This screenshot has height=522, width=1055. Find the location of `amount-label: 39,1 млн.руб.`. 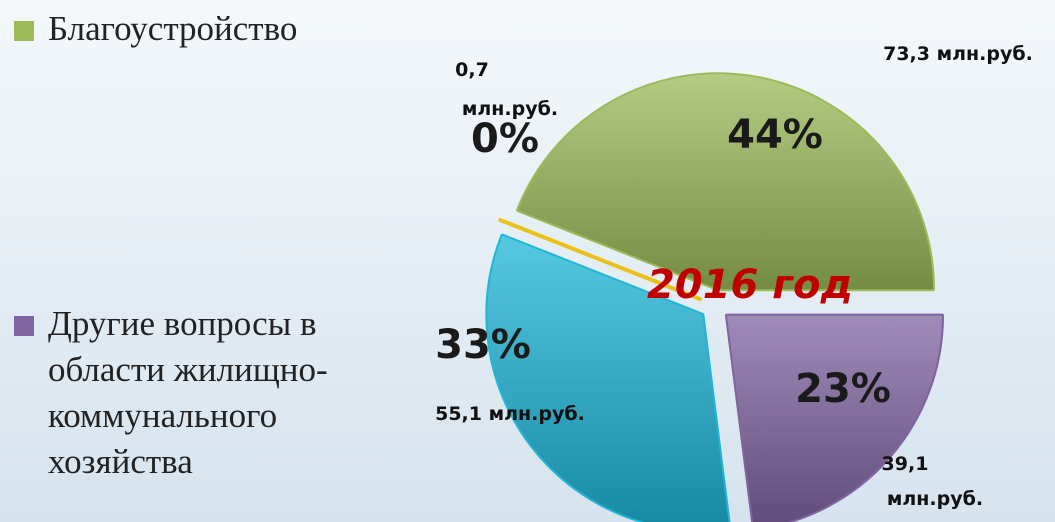

amount-label: 39,1 млн.руб. is located at coordinates (933, 481).